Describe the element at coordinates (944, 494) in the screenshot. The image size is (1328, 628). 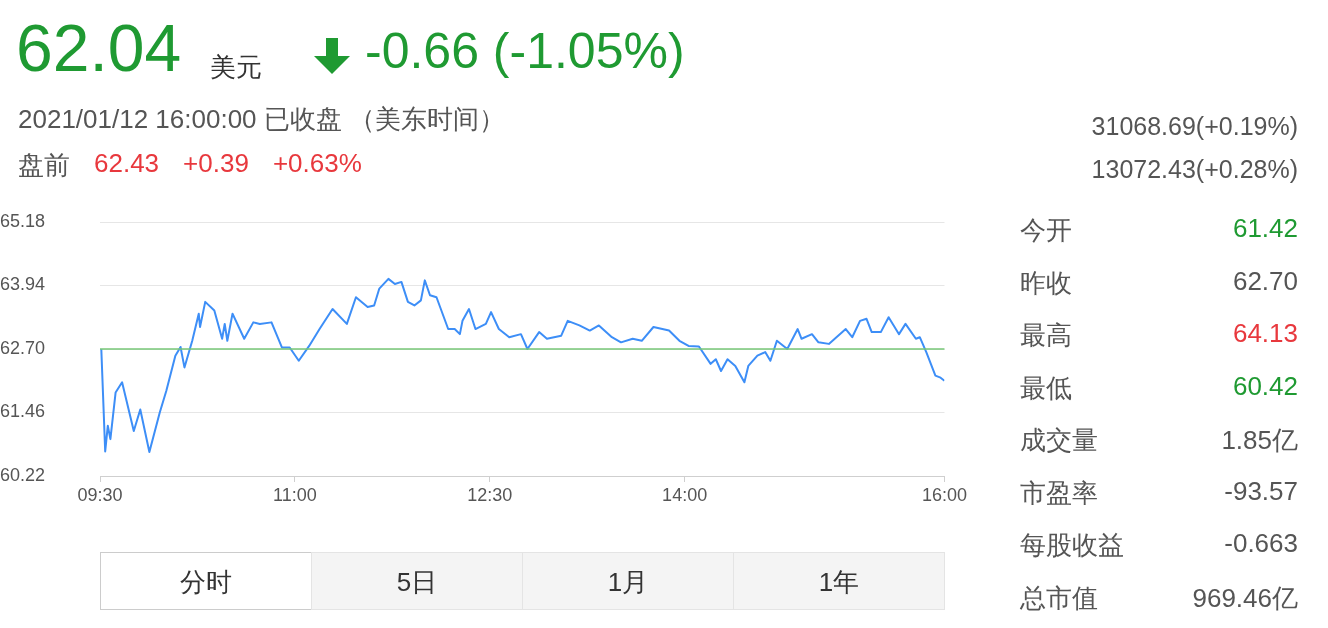
I see `x-tick-label: 16:00` at that location.